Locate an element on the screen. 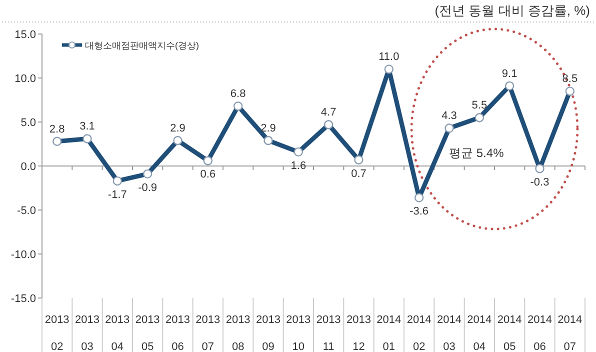  category-label: 2013 10 is located at coordinates (298, 333).